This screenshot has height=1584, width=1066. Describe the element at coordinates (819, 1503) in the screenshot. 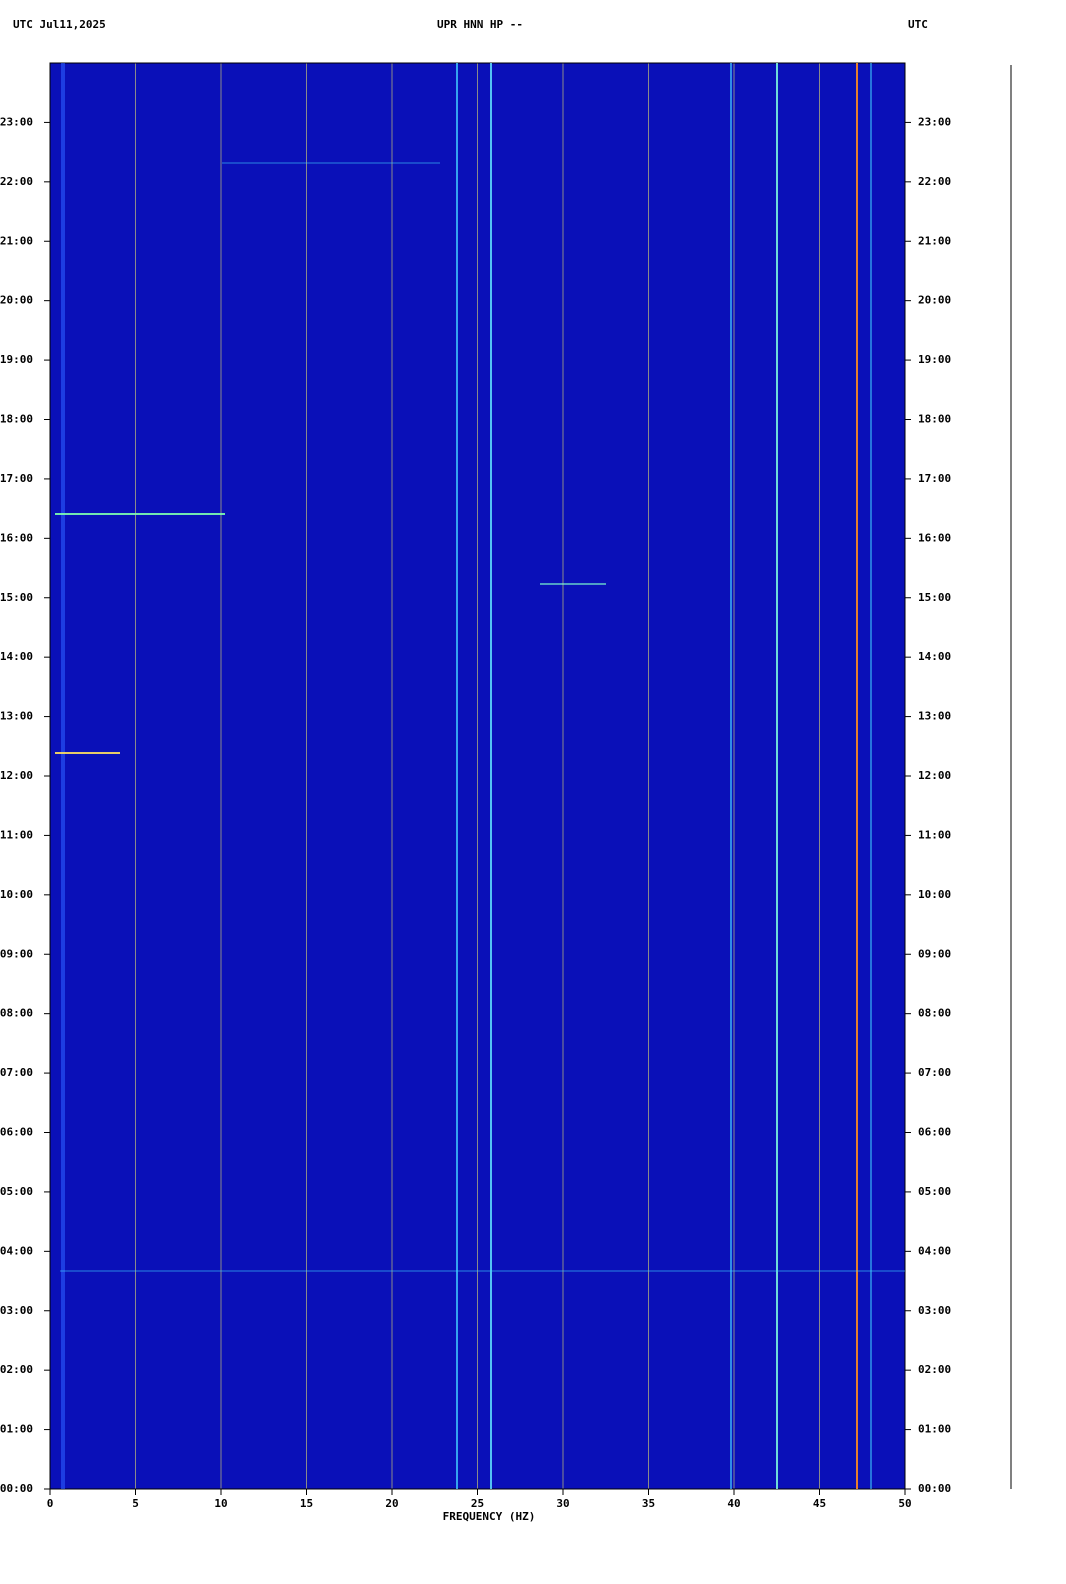

I see `x-tick-label: 45` at that location.